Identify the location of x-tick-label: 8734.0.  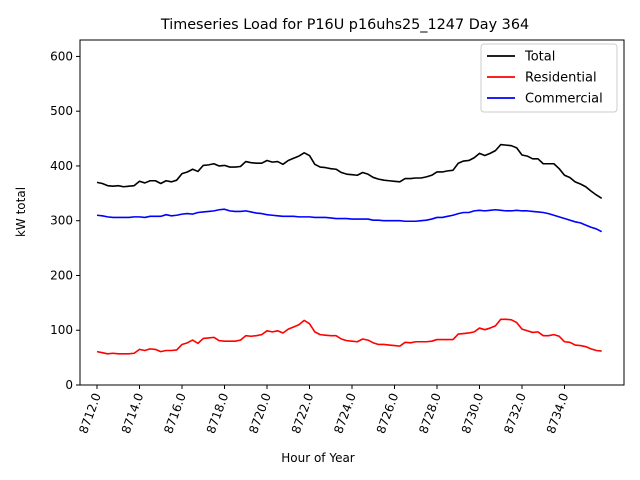
(558, 413).